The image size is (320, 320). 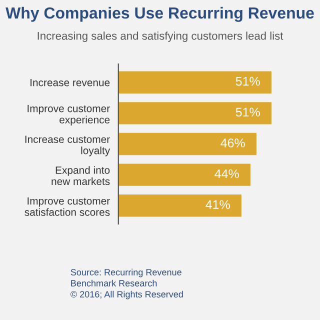 What do you see at coordinates (70, 82) in the screenshot?
I see `y-tick-label: Increase revenue` at bounding box center [70, 82].